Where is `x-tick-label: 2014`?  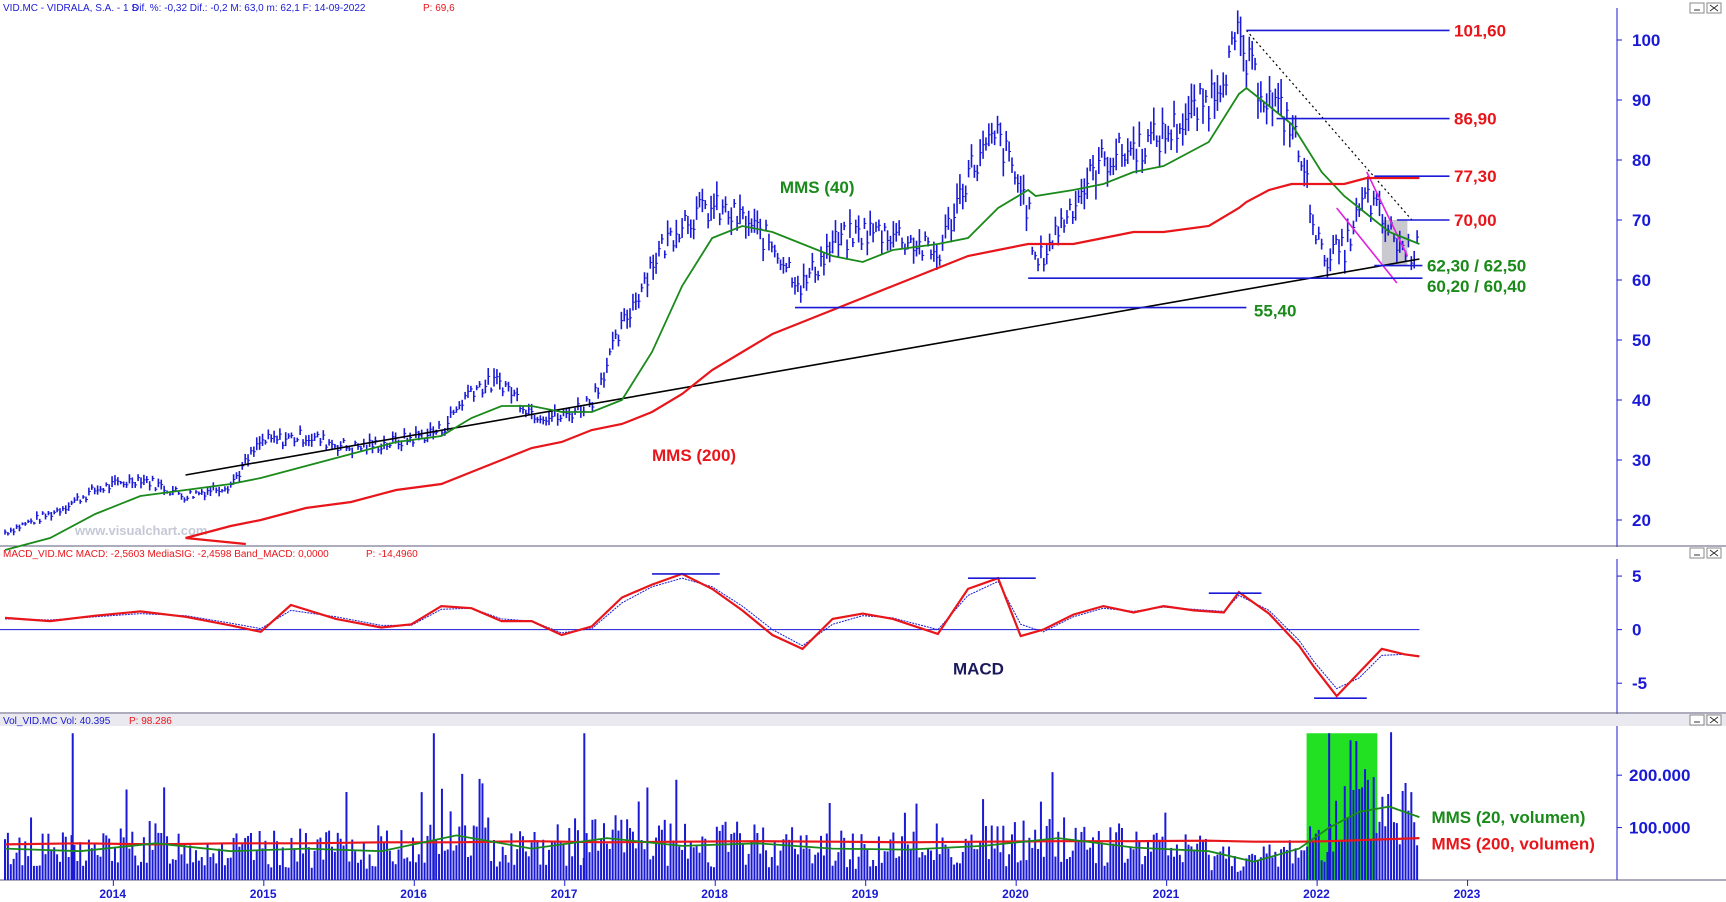 x-tick-label: 2014 is located at coordinates (112, 894).